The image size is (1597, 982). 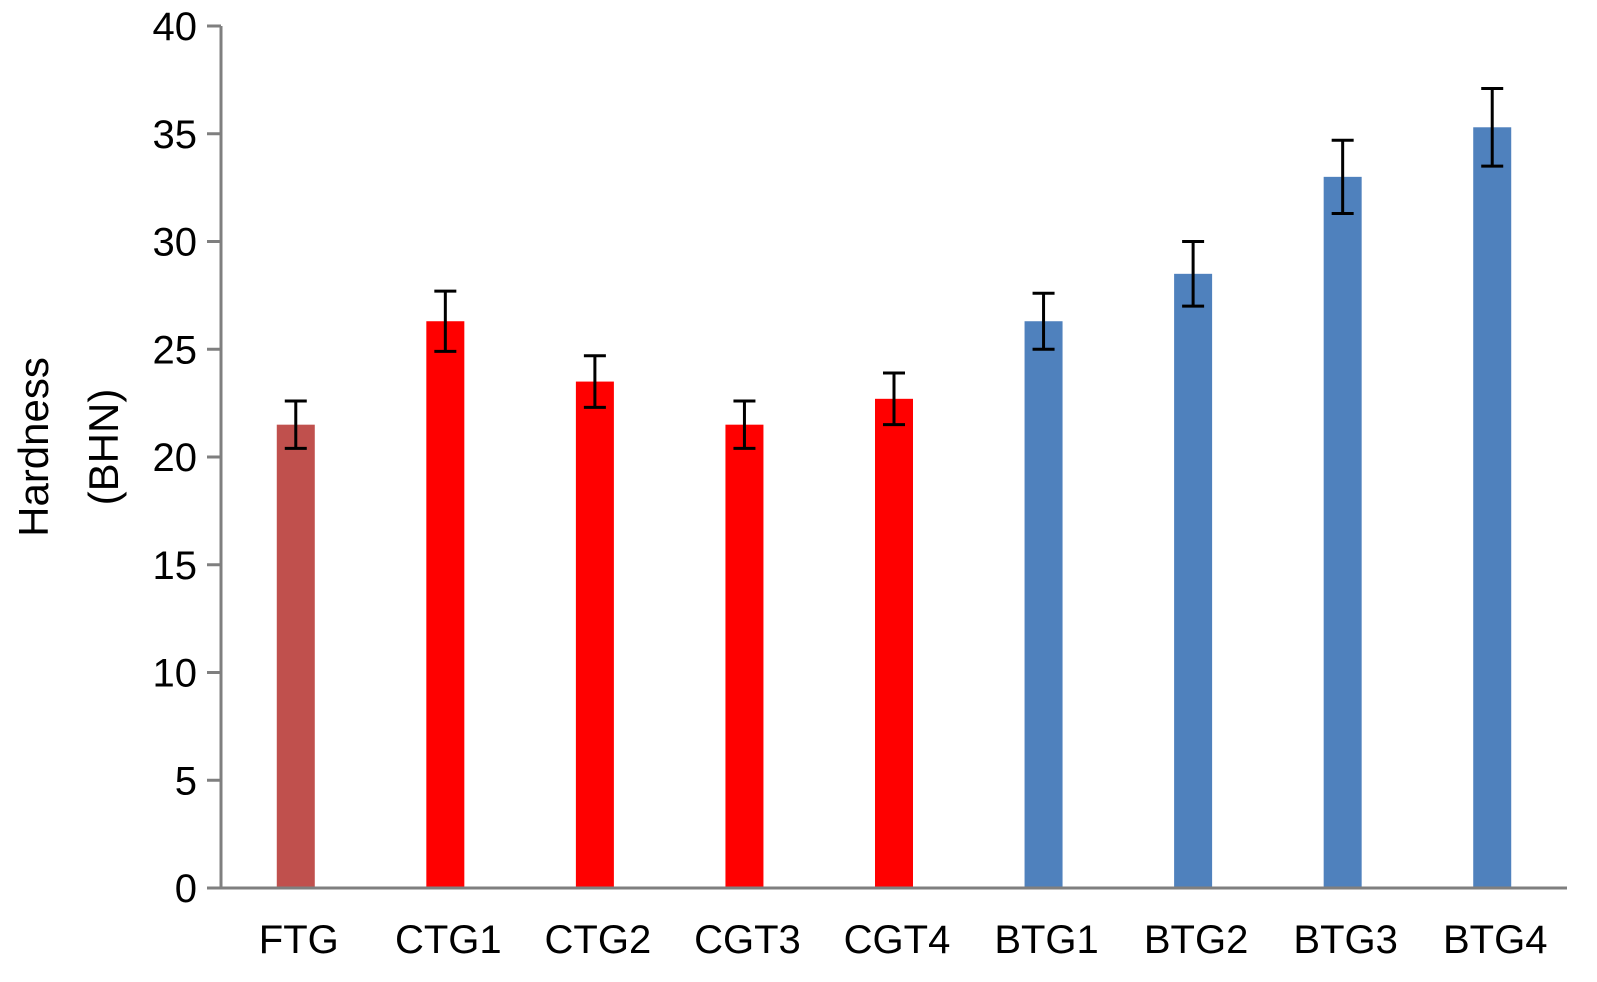 What do you see at coordinates (1495, 940) in the screenshot?
I see `x-category-label: BTG4` at bounding box center [1495, 940].